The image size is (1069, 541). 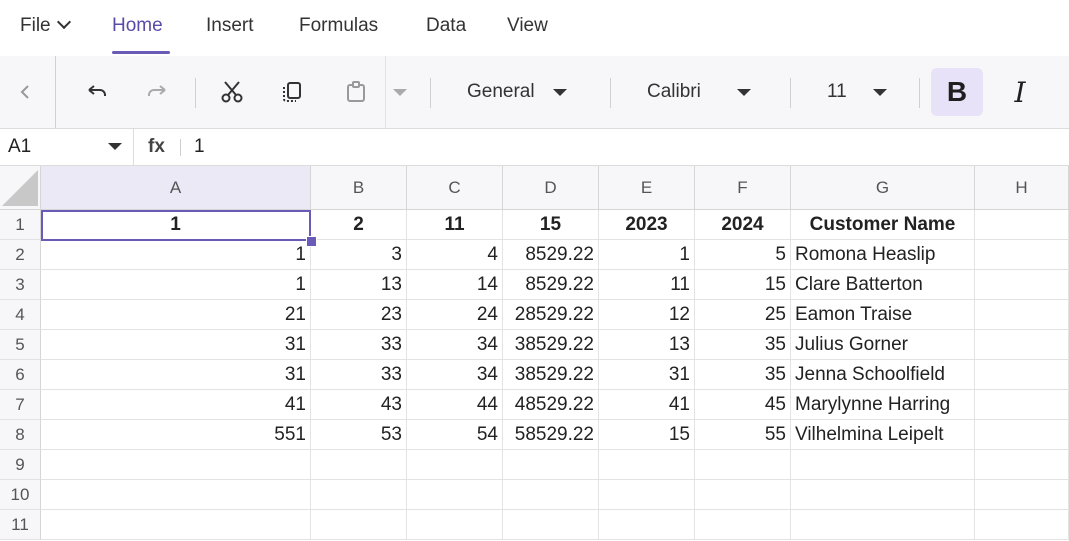 I want to click on tab-insert: Insert, so click(x=230, y=25).